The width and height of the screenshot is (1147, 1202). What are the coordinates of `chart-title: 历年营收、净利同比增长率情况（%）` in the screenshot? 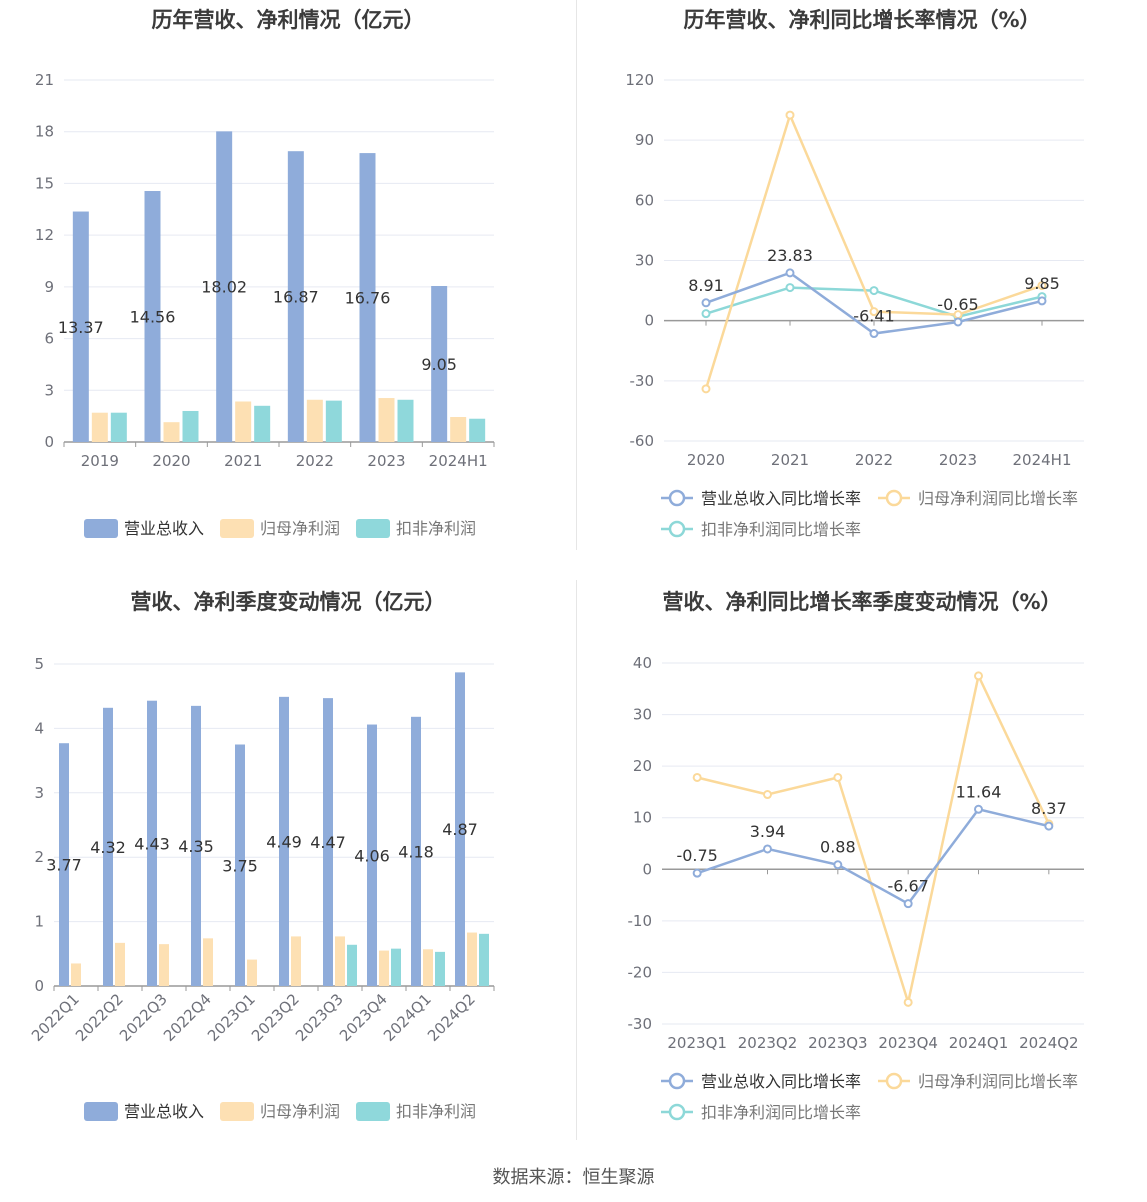 It's located at (862, 20).